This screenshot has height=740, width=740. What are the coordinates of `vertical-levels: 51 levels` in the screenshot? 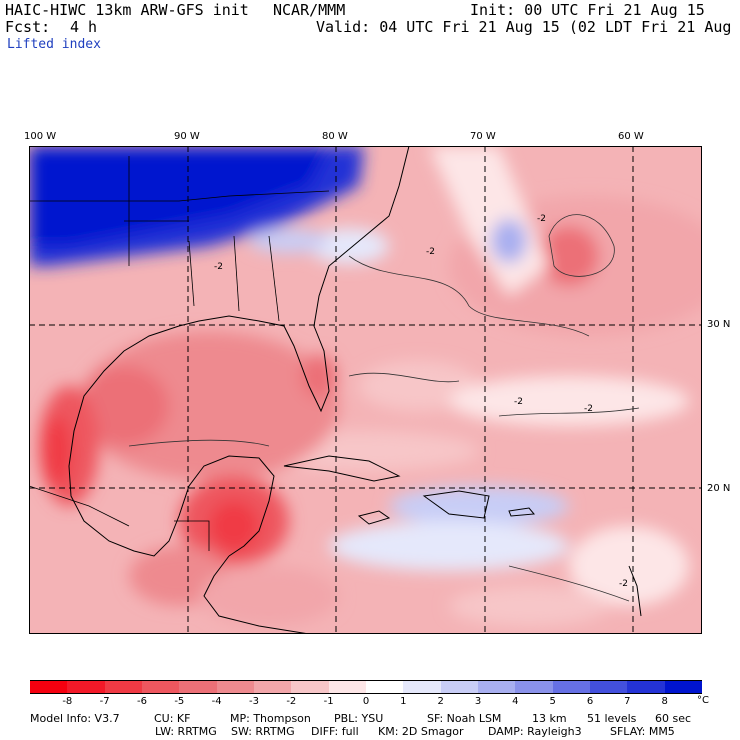 It's located at (612, 718).